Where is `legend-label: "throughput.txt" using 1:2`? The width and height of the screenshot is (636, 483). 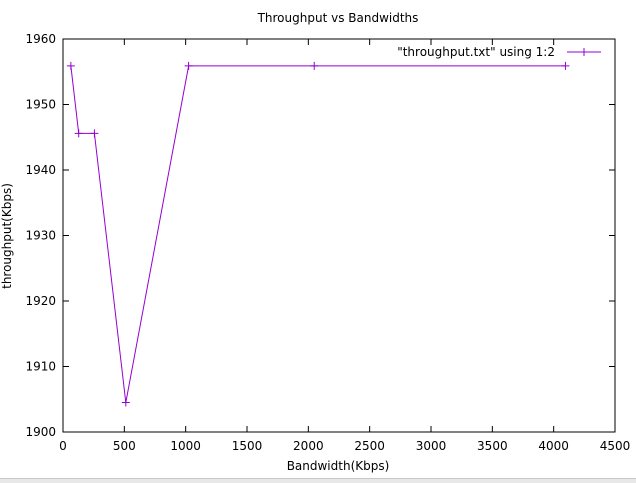 legend-label: "throughput.txt" using 1:2 is located at coordinates (476, 52).